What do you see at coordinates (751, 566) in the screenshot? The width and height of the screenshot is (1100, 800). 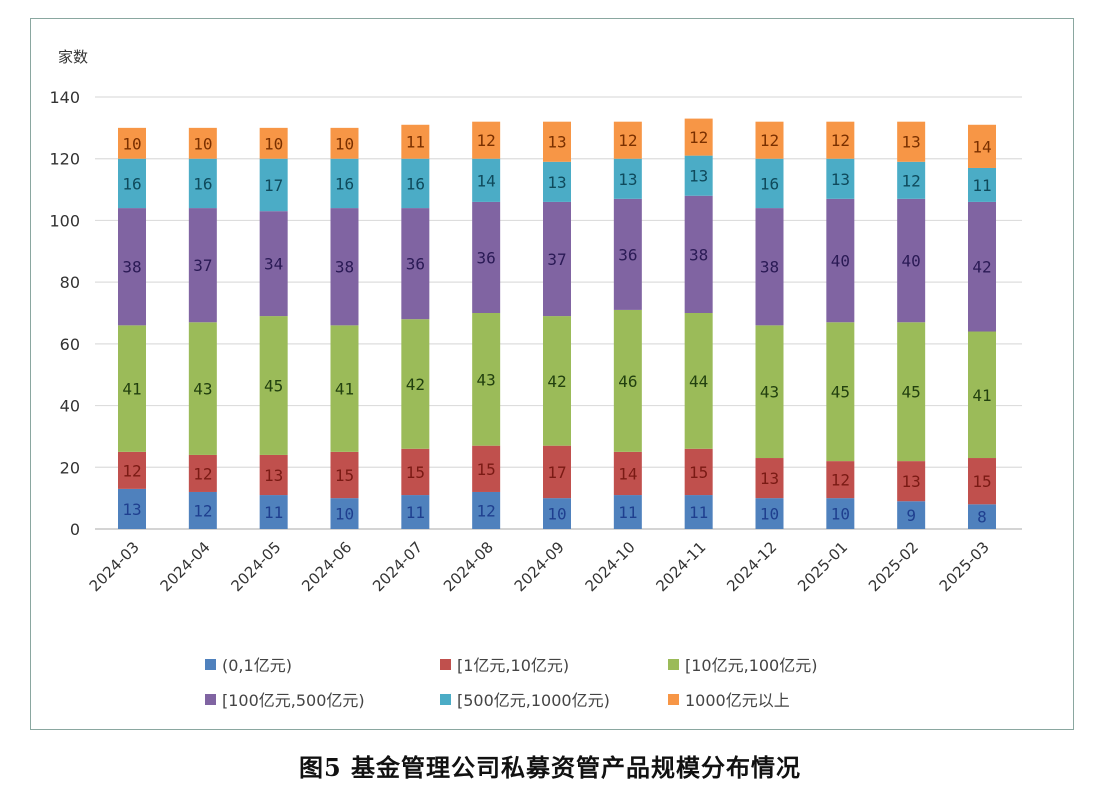 I see `x-tick-label: 2024-12` at bounding box center [751, 566].